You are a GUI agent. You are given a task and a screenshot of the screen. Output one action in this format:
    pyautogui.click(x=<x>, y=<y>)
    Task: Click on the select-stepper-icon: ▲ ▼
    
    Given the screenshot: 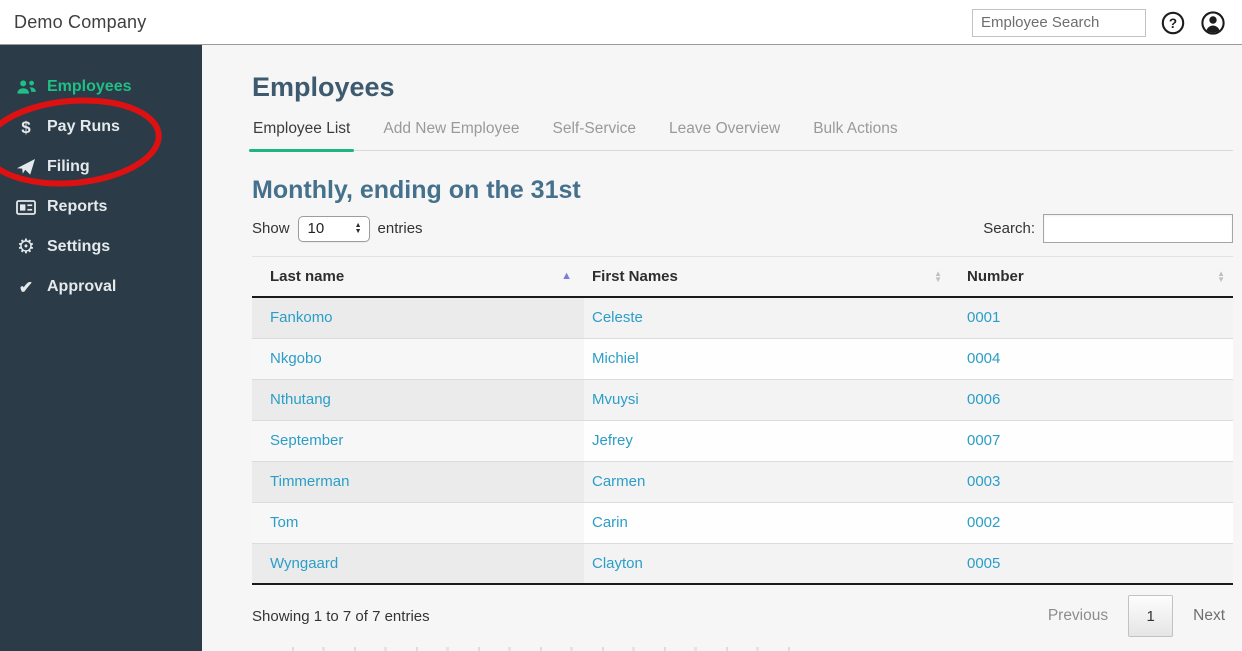 What is the action you would take?
    pyautogui.click(x=358, y=228)
    